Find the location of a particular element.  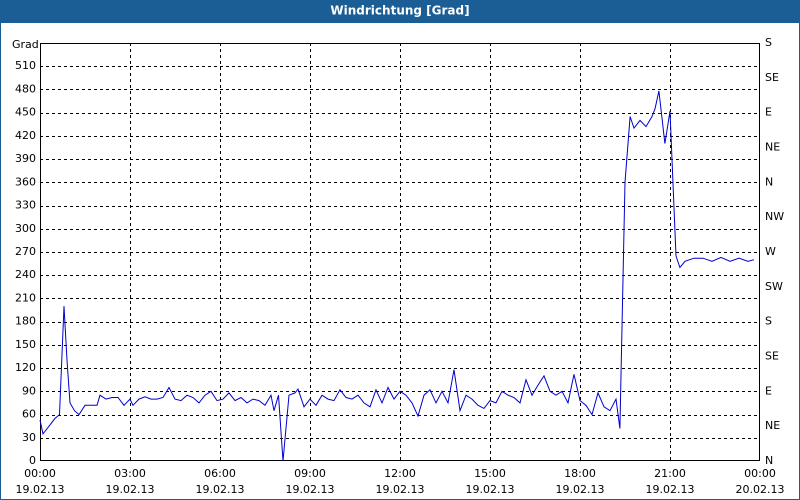

x-tick-label: 12:00 19.02.13 is located at coordinates (400, 481).